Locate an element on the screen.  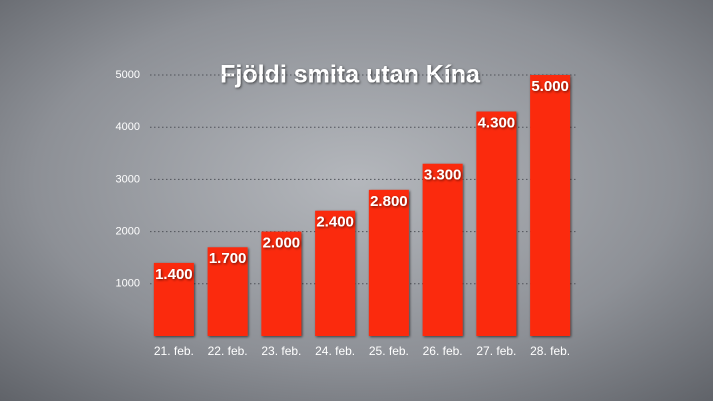
y-tick-label: 1000 is located at coordinates (128, 284).